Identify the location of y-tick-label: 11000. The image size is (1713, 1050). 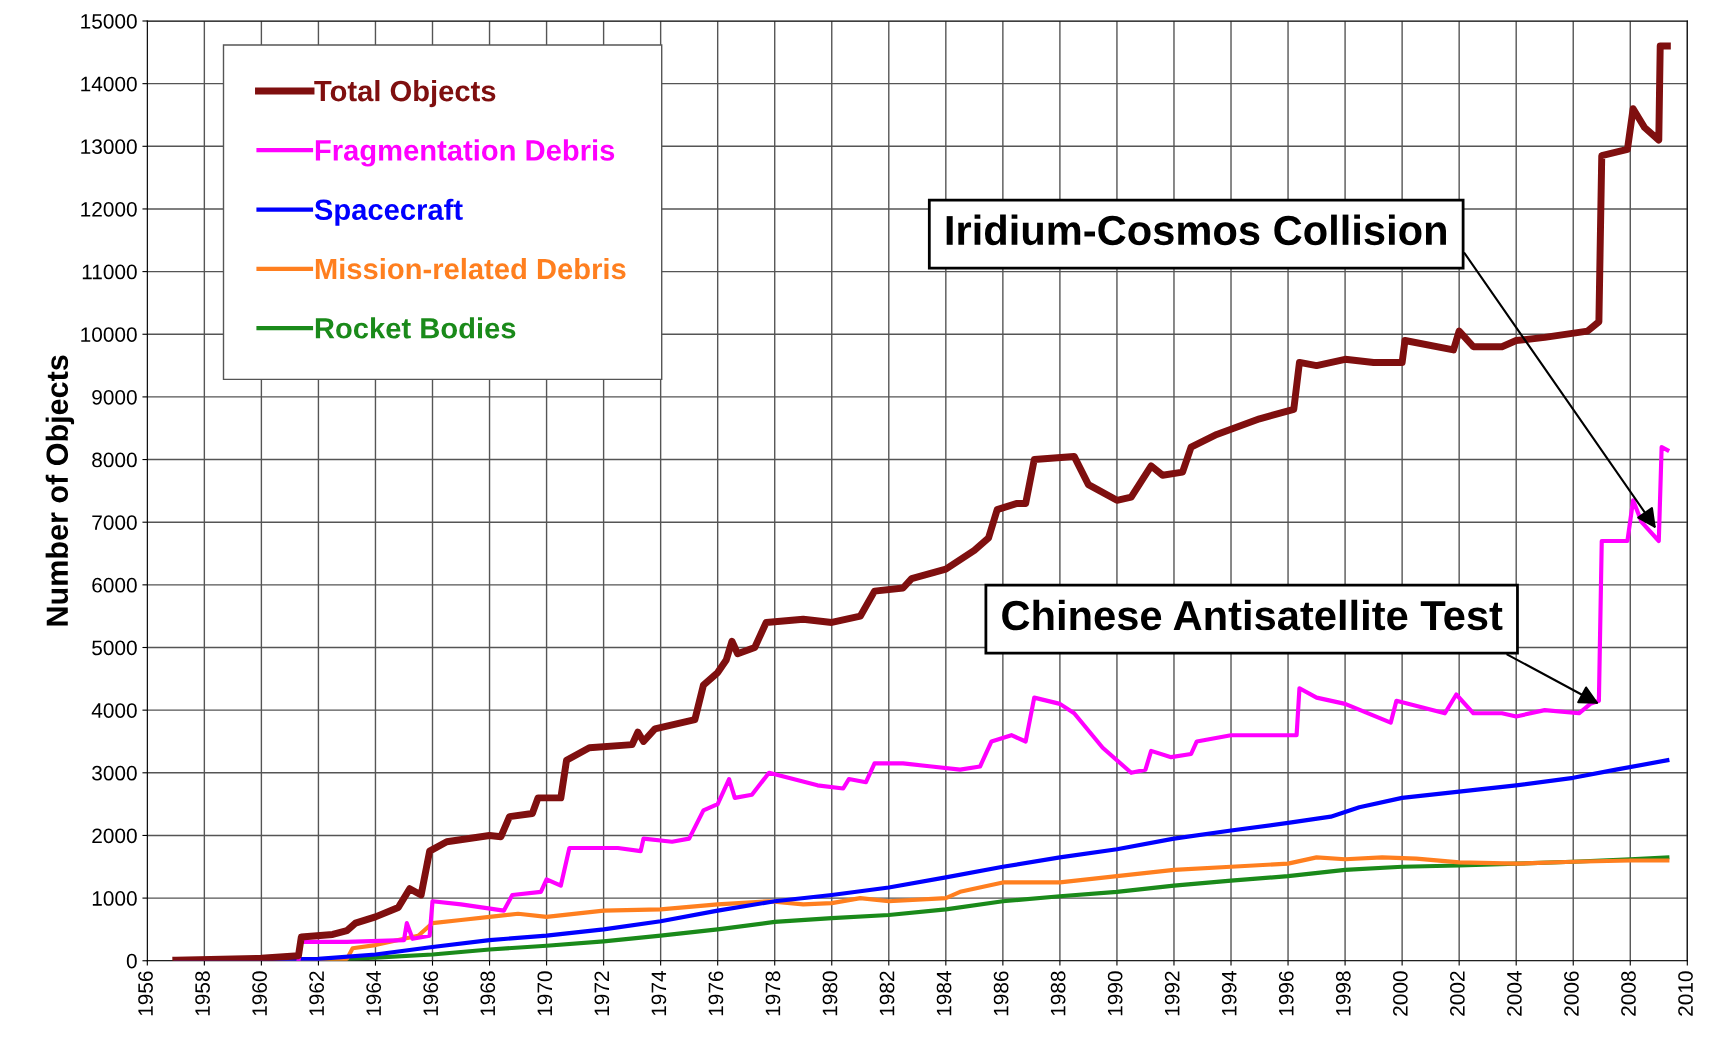
(109, 272).